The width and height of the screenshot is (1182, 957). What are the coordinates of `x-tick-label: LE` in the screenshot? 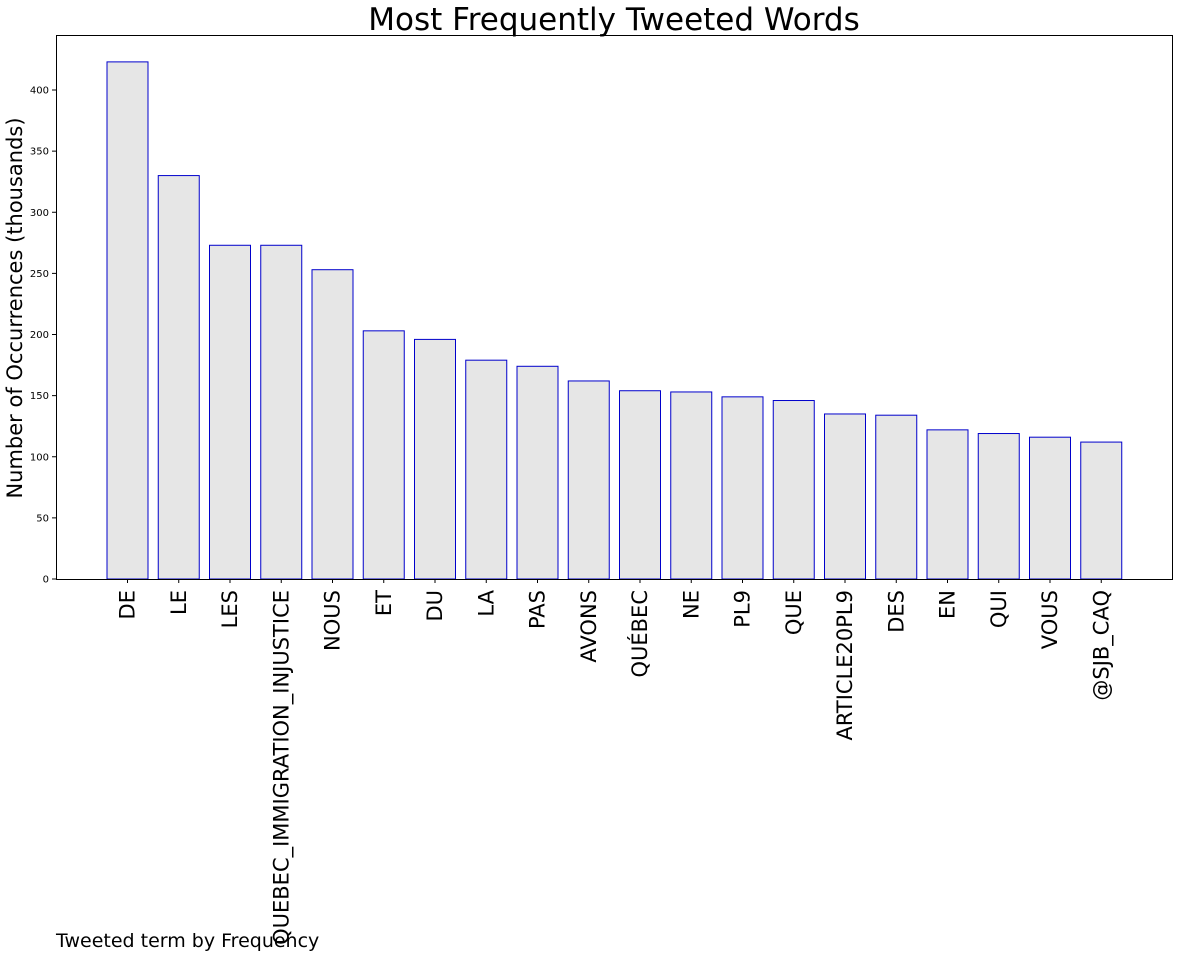 It's located at (179, 602).